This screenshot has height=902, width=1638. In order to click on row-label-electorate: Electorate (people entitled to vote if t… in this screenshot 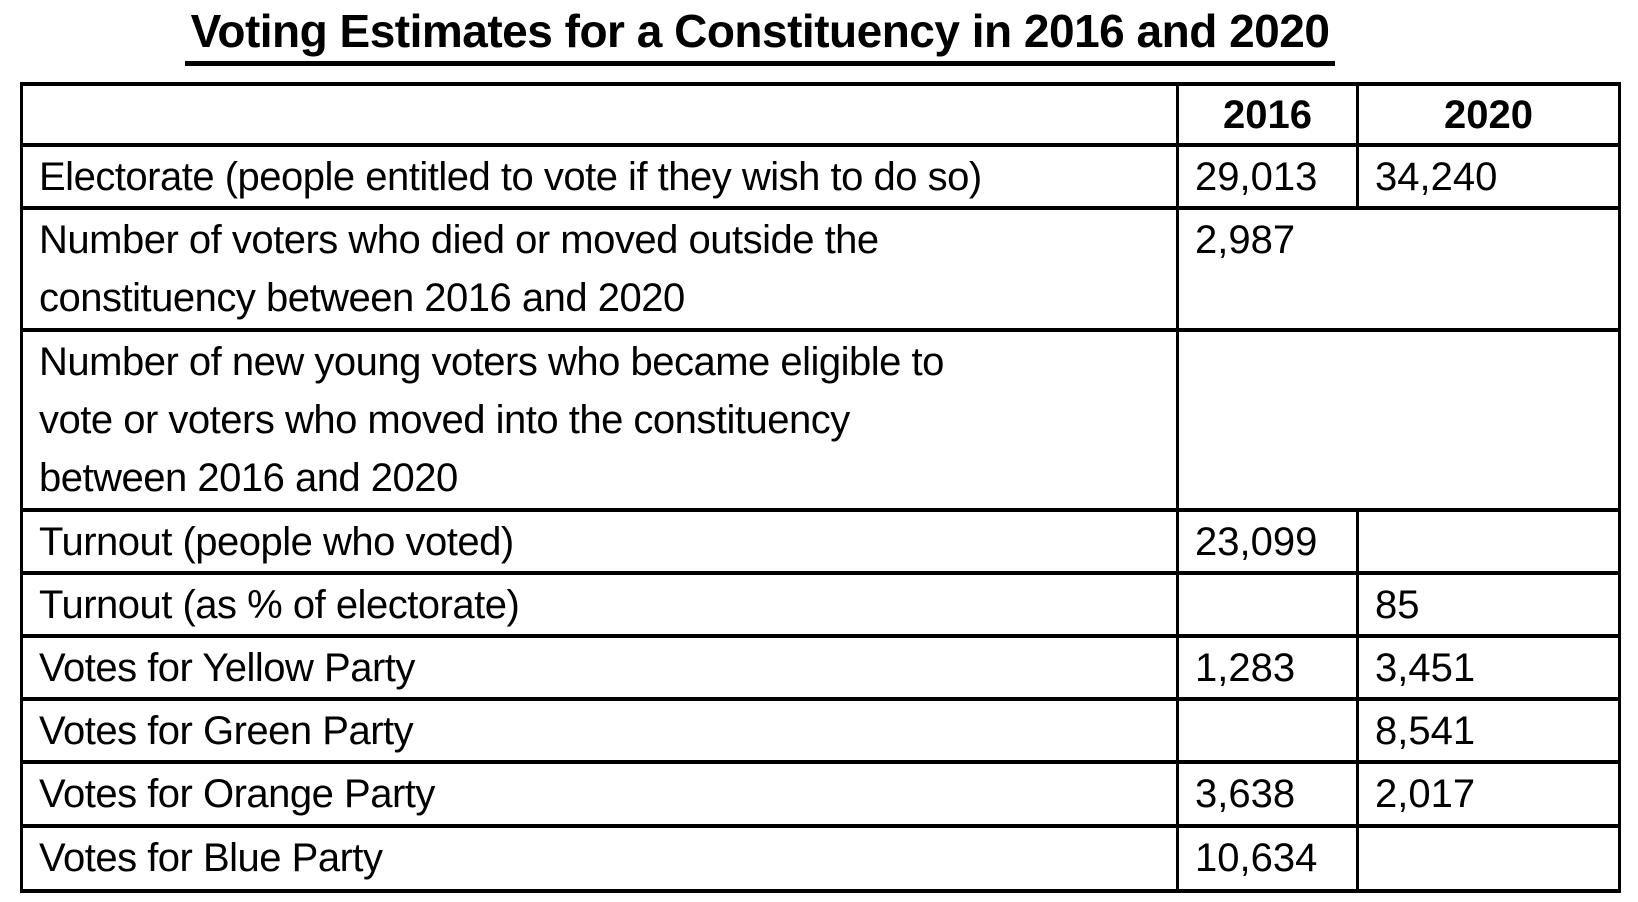, I will do `click(599, 176)`.